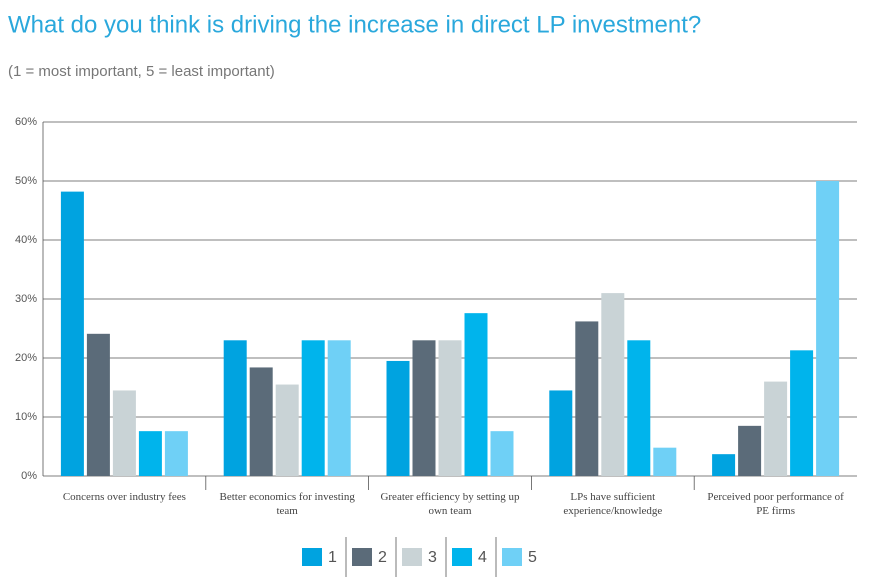 This screenshot has width=880, height=585. What do you see at coordinates (382, 557) in the screenshot?
I see `legend-label: 2` at bounding box center [382, 557].